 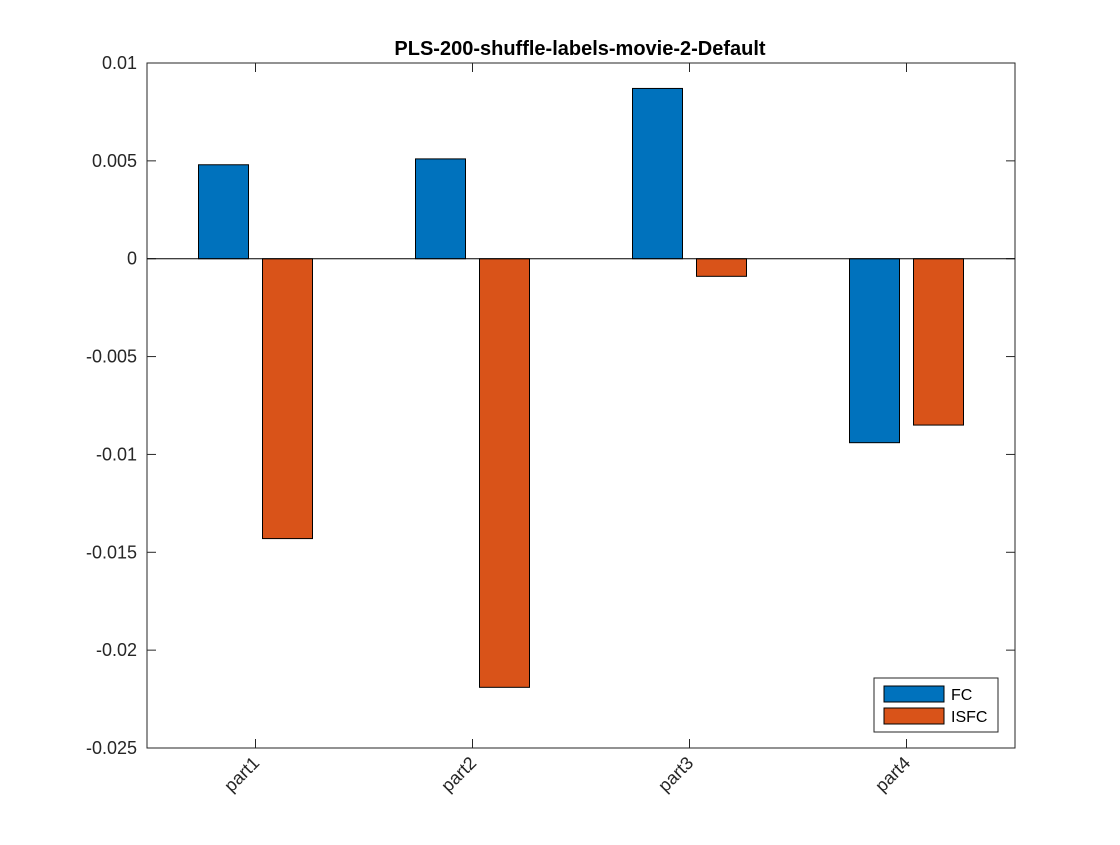 What do you see at coordinates (675, 774) in the screenshot?
I see `x-tick-label: part3` at bounding box center [675, 774].